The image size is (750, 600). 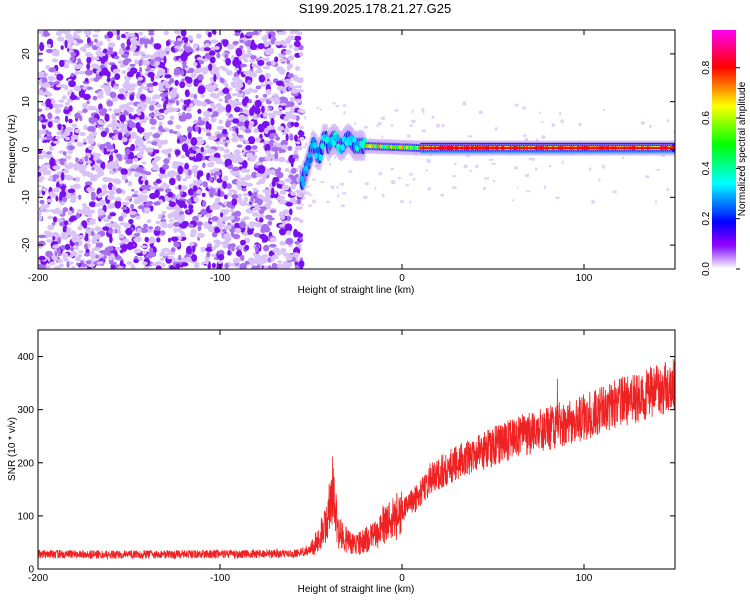 What do you see at coordinates (402, 278) in the screenshot?
I see `x-tick-label: 0` at bounding box center [402, 278].